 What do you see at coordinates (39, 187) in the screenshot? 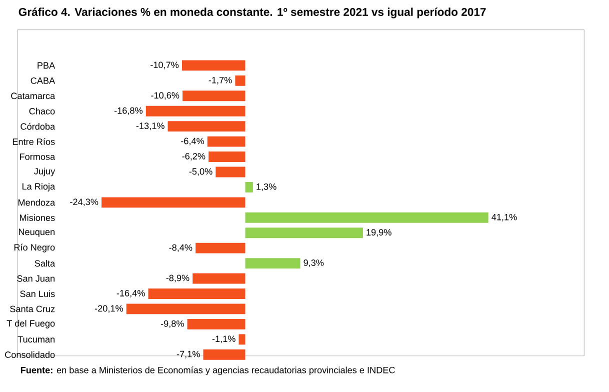
I see `y-tick-label: La Rioja` at bounding box center [39, 187].